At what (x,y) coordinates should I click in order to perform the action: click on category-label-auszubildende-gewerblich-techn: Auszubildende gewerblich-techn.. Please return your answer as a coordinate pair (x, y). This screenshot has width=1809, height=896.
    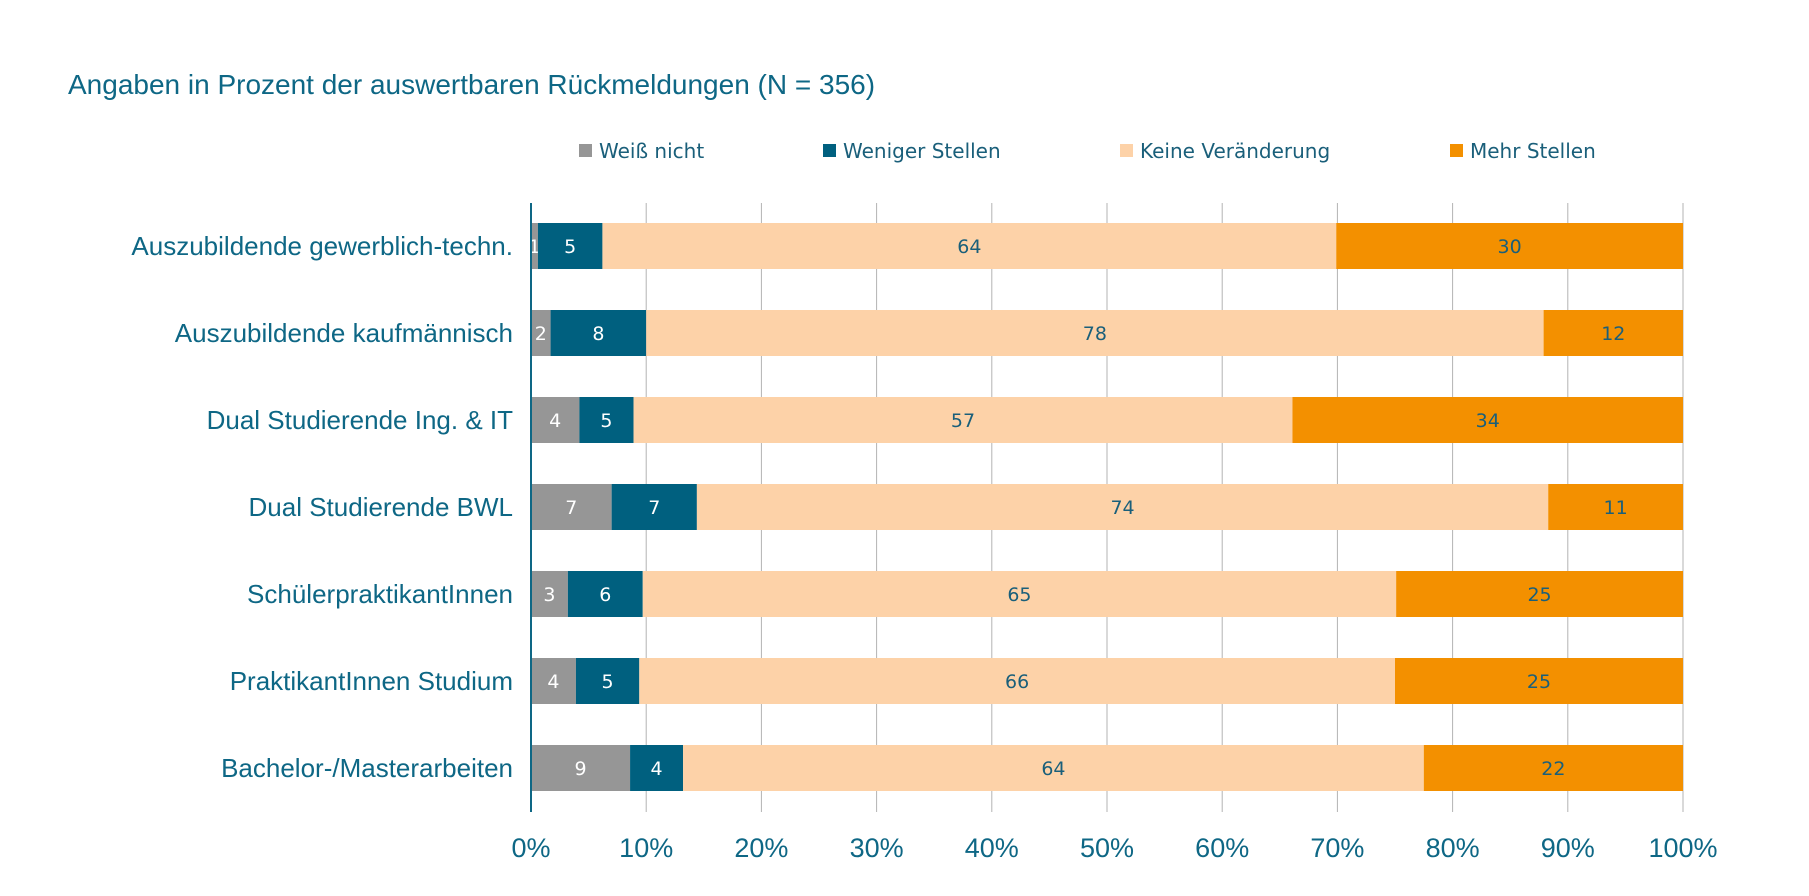
    Looking at the image, I should click on (322, 246).